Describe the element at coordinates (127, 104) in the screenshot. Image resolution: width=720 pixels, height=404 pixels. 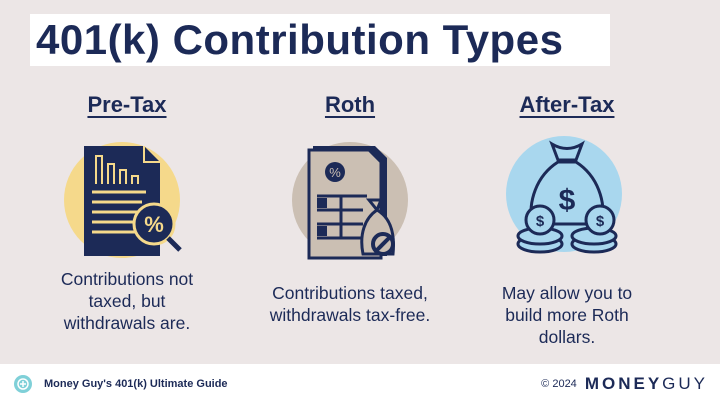
I see `heading-pre-tax: Pre-Tax` at that location.